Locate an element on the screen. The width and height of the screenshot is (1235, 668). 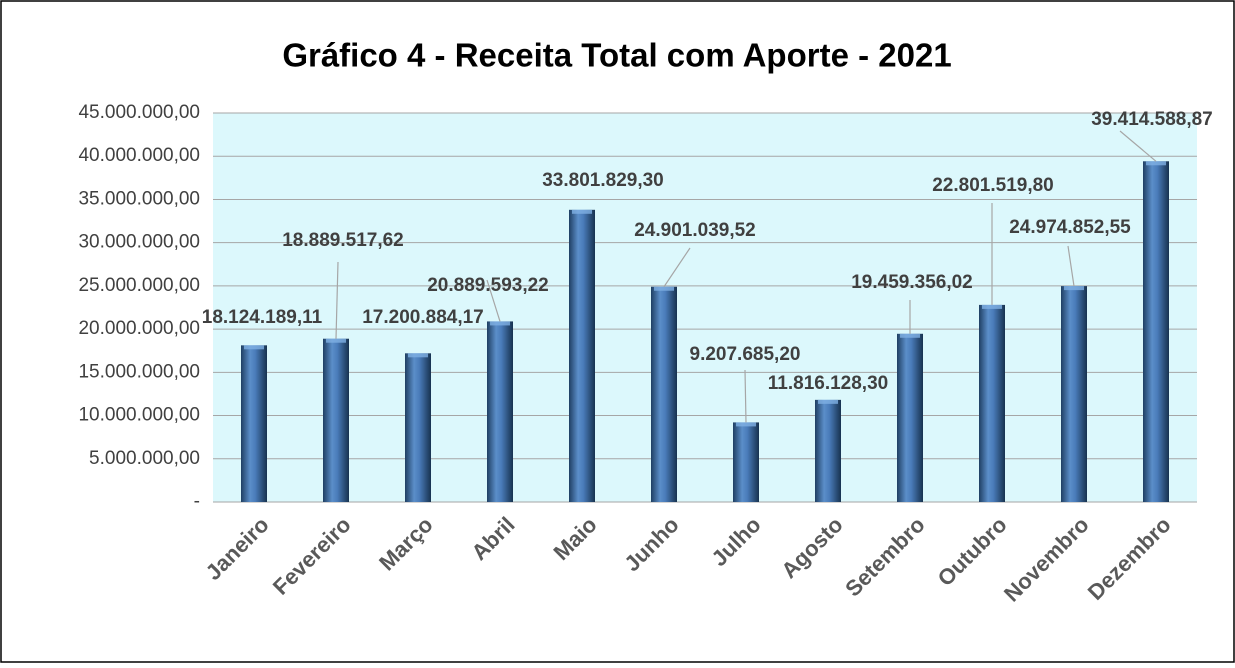
data-label: 18.124.189,11 is located at coordinates (262, 317).